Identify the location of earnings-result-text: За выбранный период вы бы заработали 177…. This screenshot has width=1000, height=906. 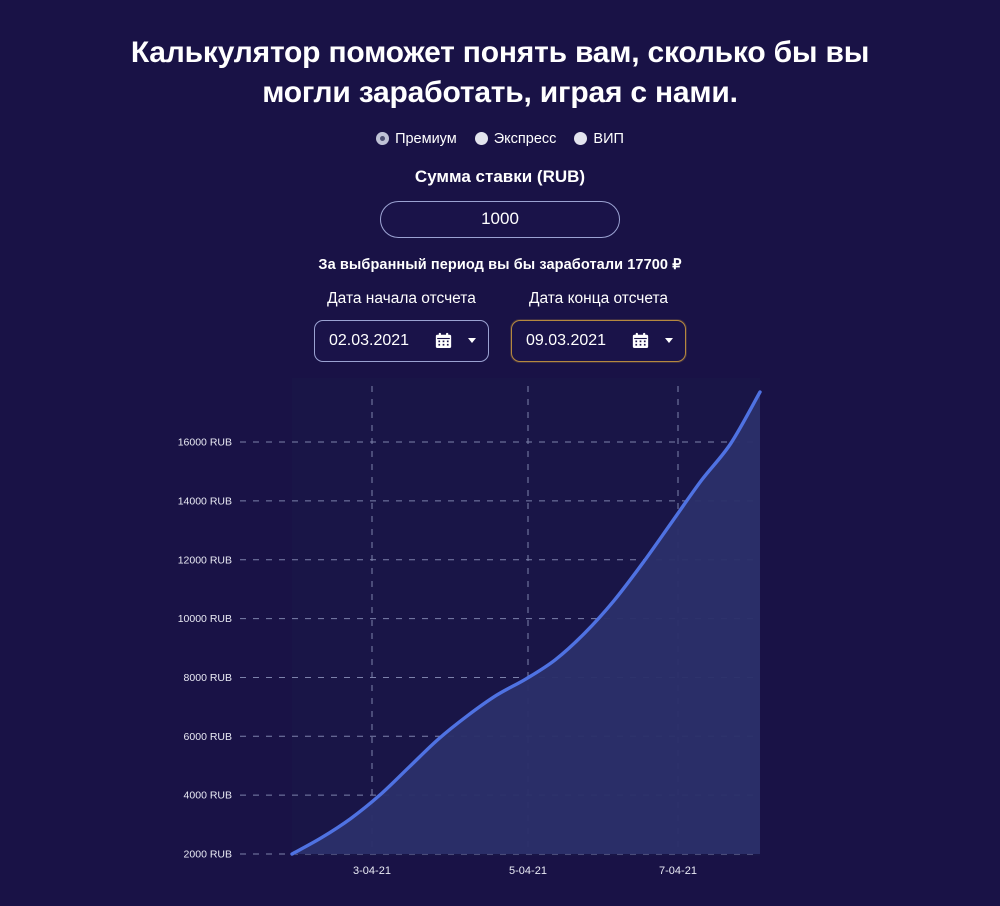
(500, 264).